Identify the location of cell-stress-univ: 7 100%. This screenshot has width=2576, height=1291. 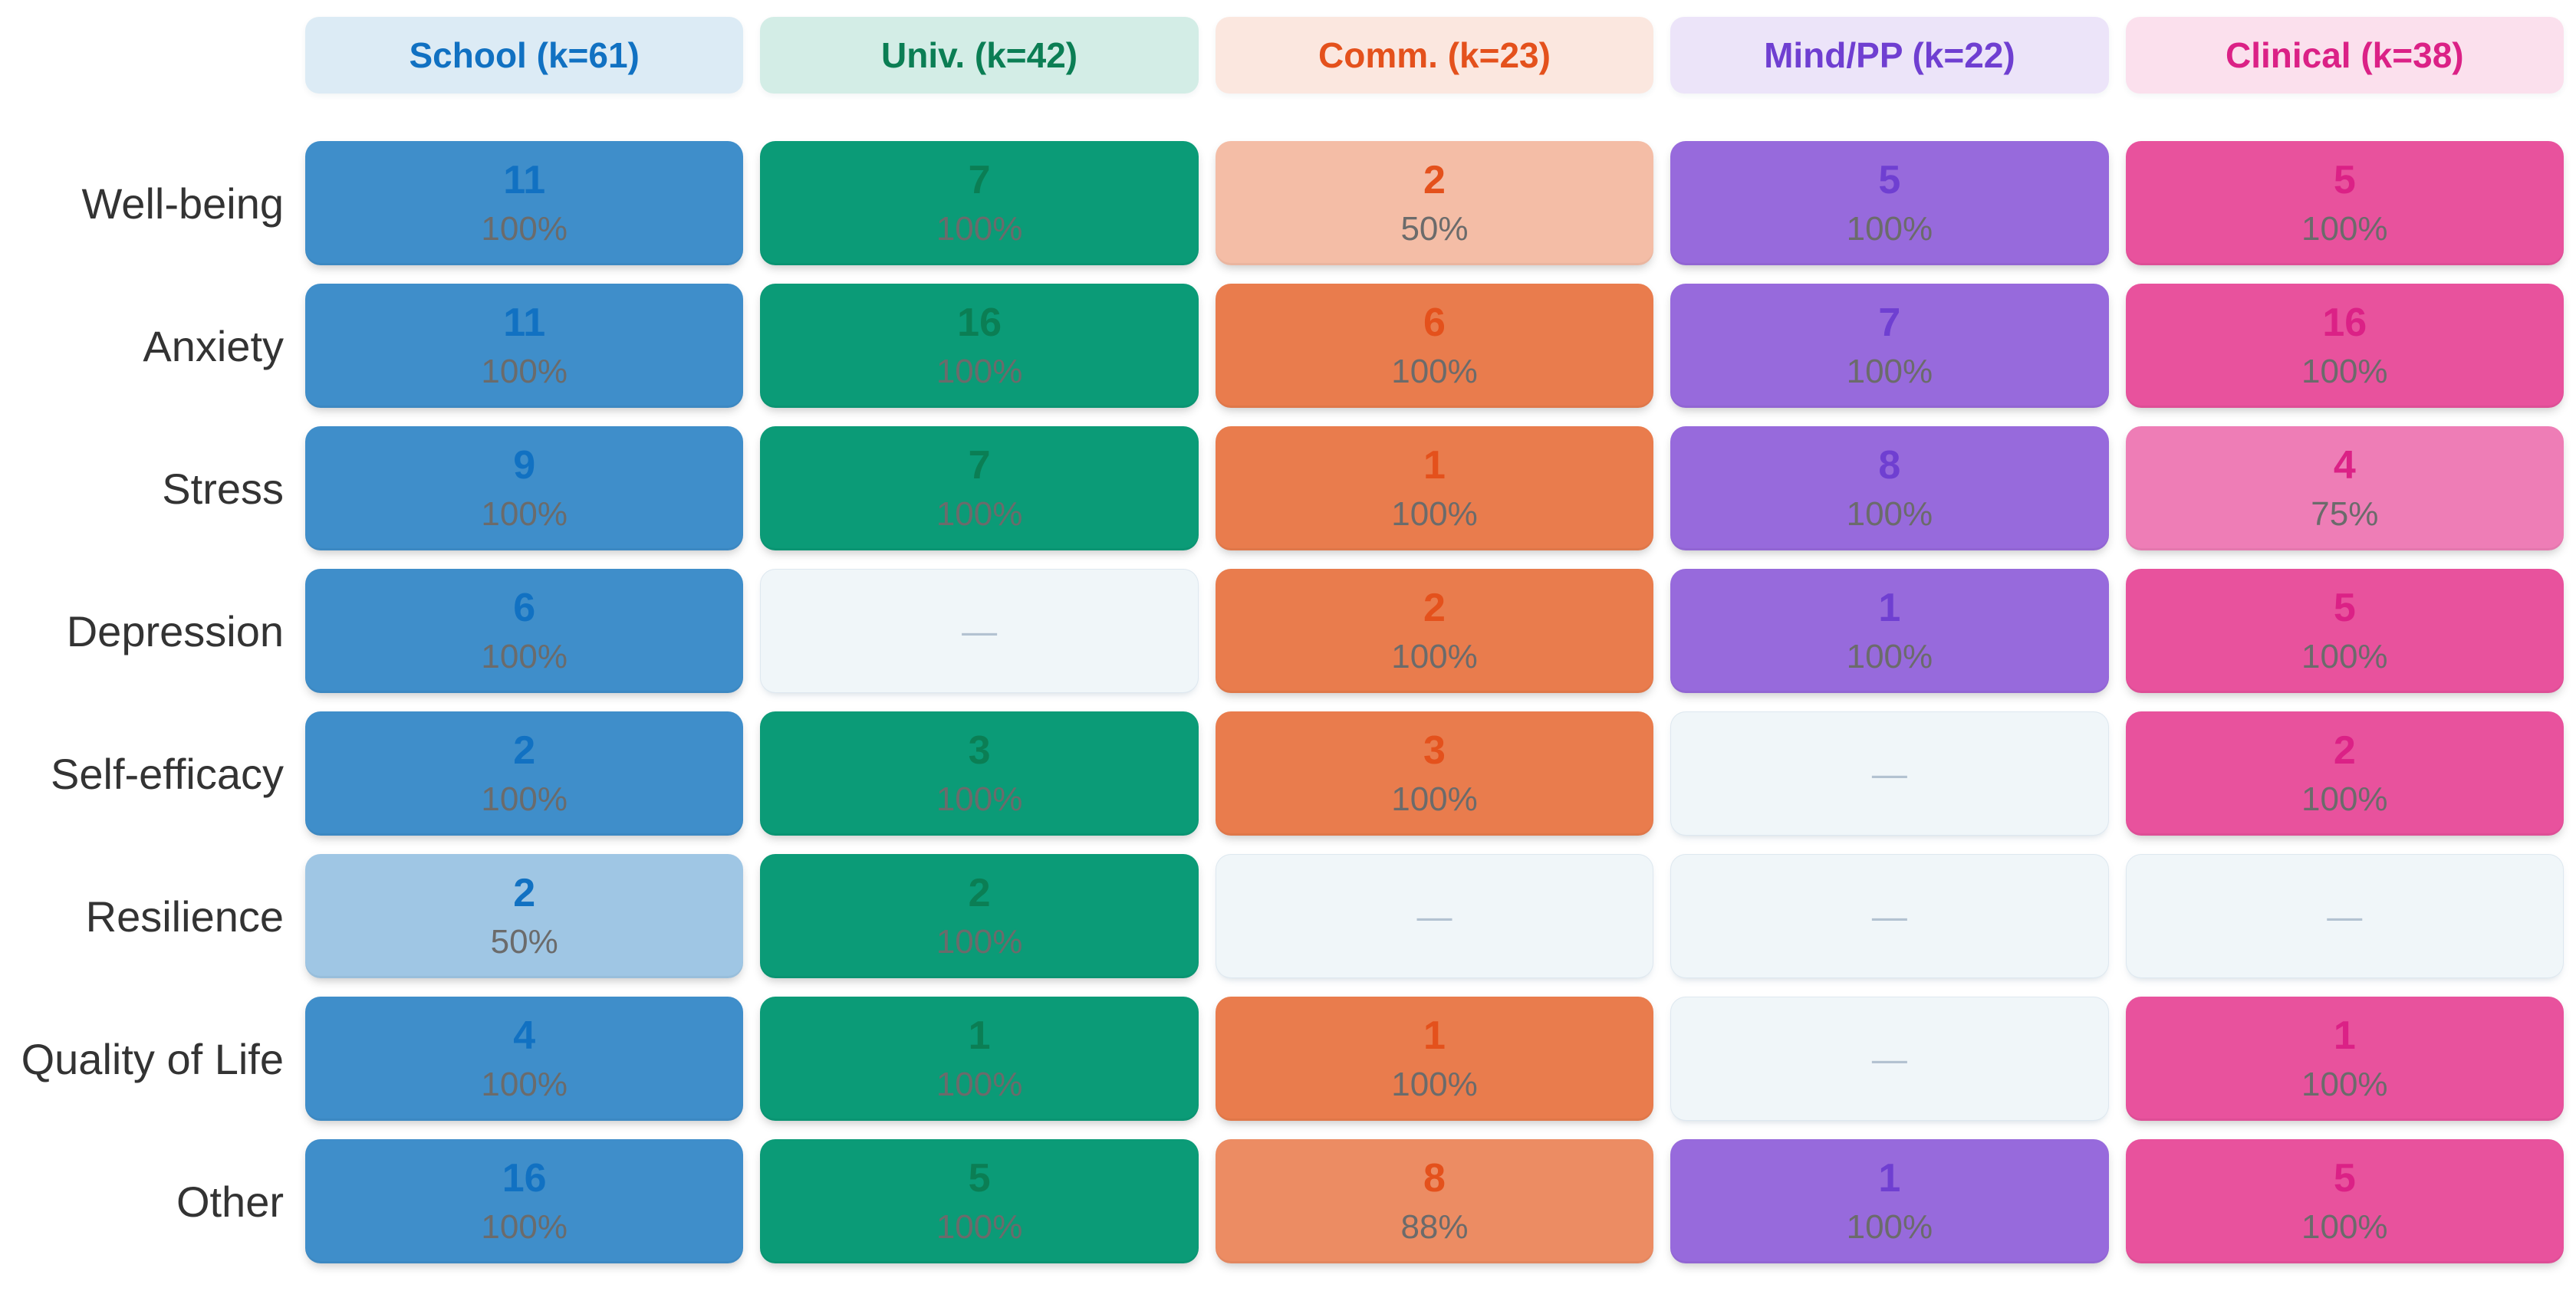
(979, 488).